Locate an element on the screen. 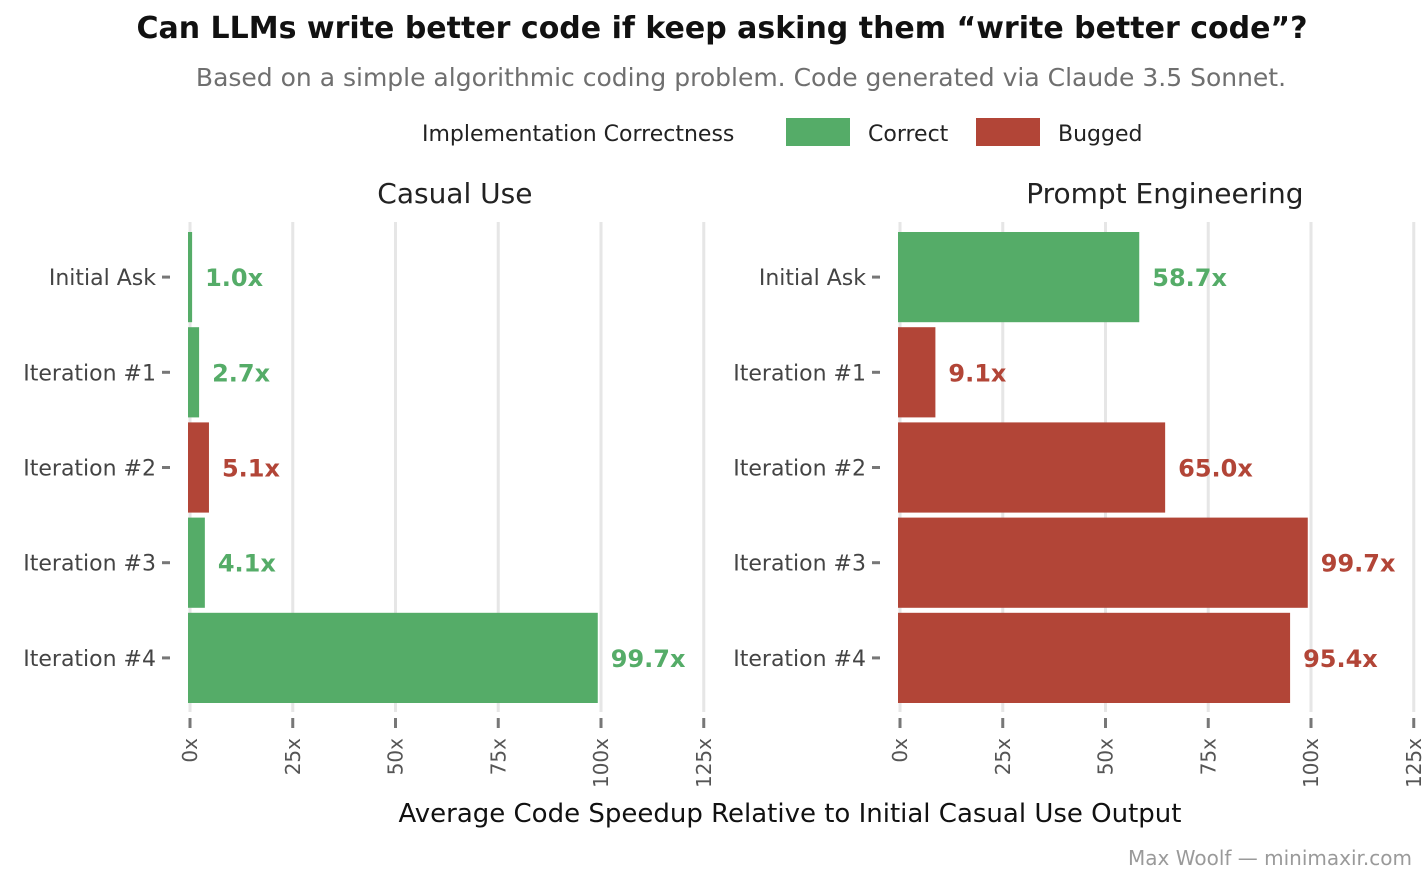 Image resolution: width=1426 pixels, height=882 pixels. data-label: 4.1x is located at coordinates (247, 564).